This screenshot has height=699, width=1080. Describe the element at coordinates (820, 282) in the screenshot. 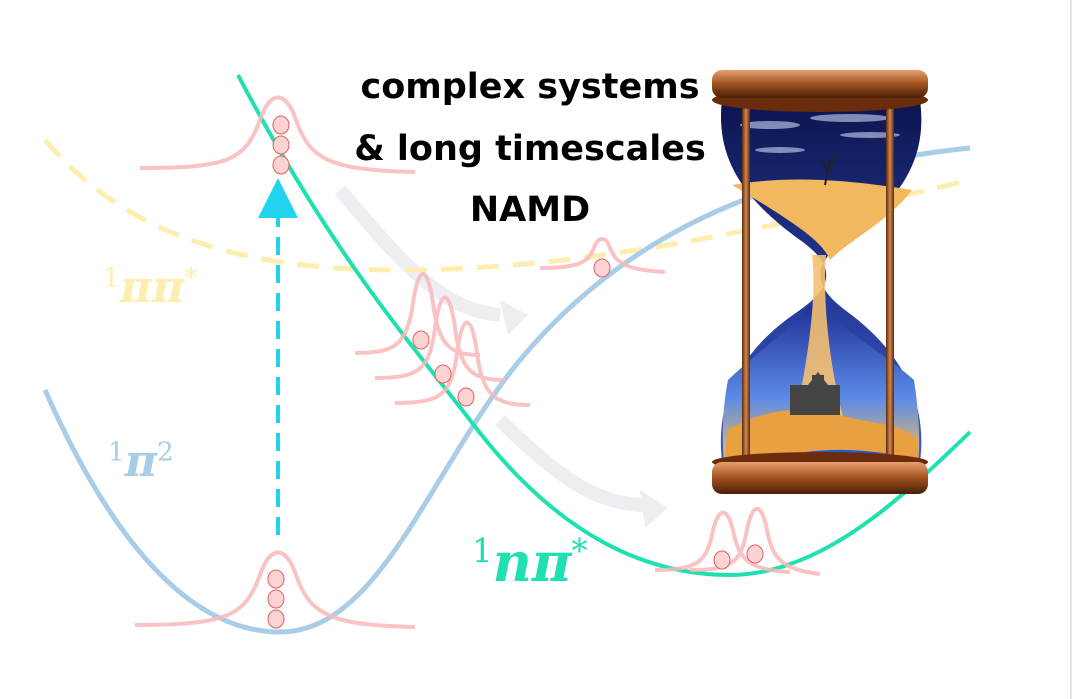

I see `hourglass-icon` at that location.